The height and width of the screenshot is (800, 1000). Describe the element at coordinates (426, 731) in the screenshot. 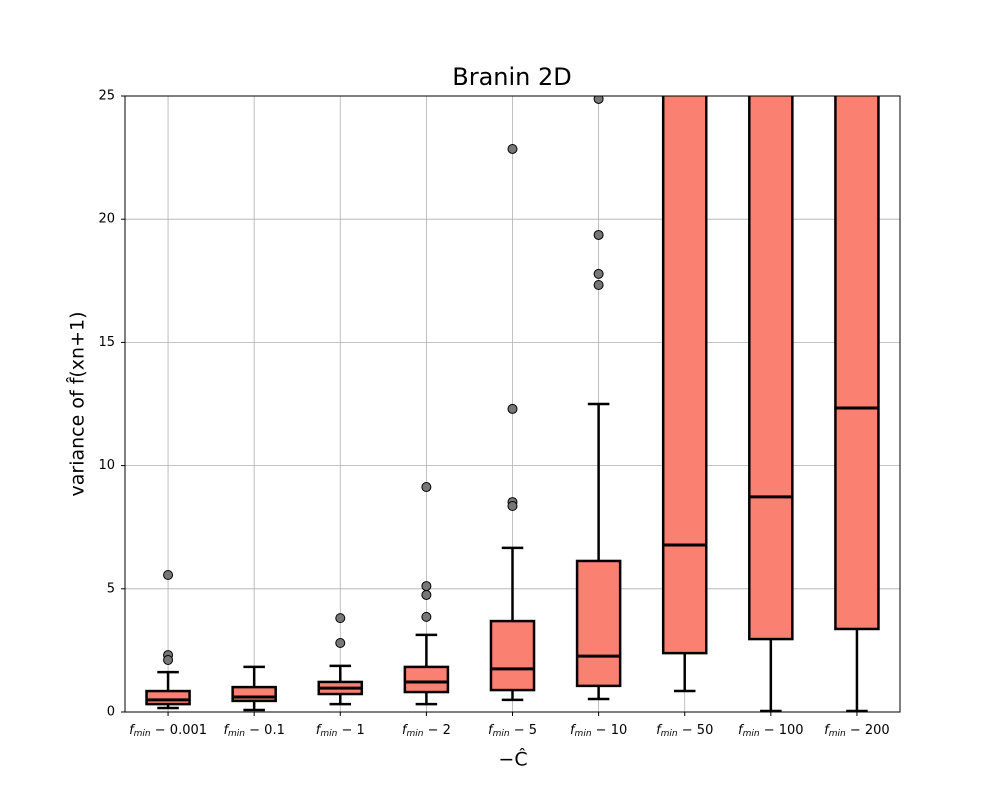

I see `x-tick-label: fmin − 2` at that location.